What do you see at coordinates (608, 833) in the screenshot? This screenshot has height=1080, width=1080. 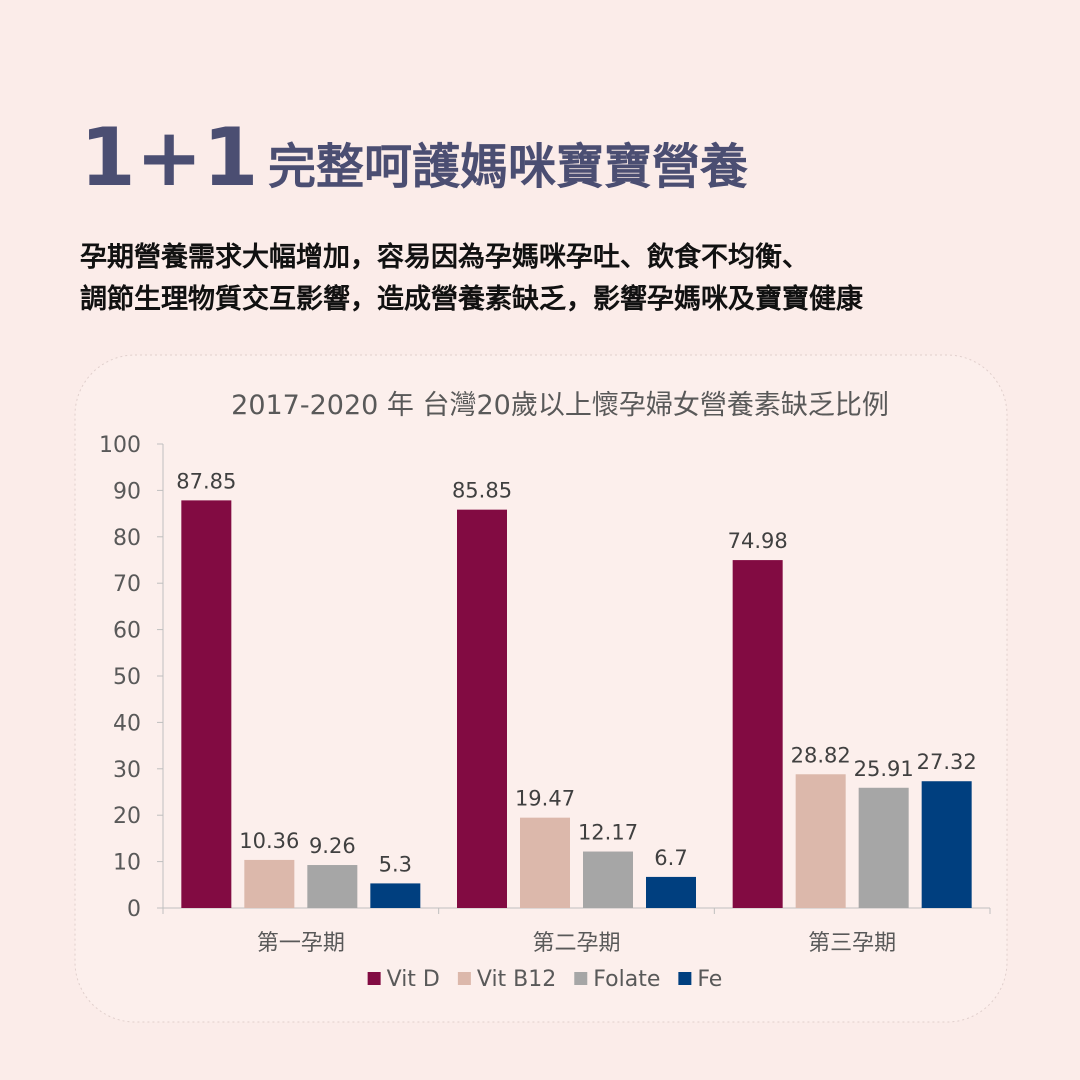 I see `value-label: 12.17` at bounding box center [608, 833].